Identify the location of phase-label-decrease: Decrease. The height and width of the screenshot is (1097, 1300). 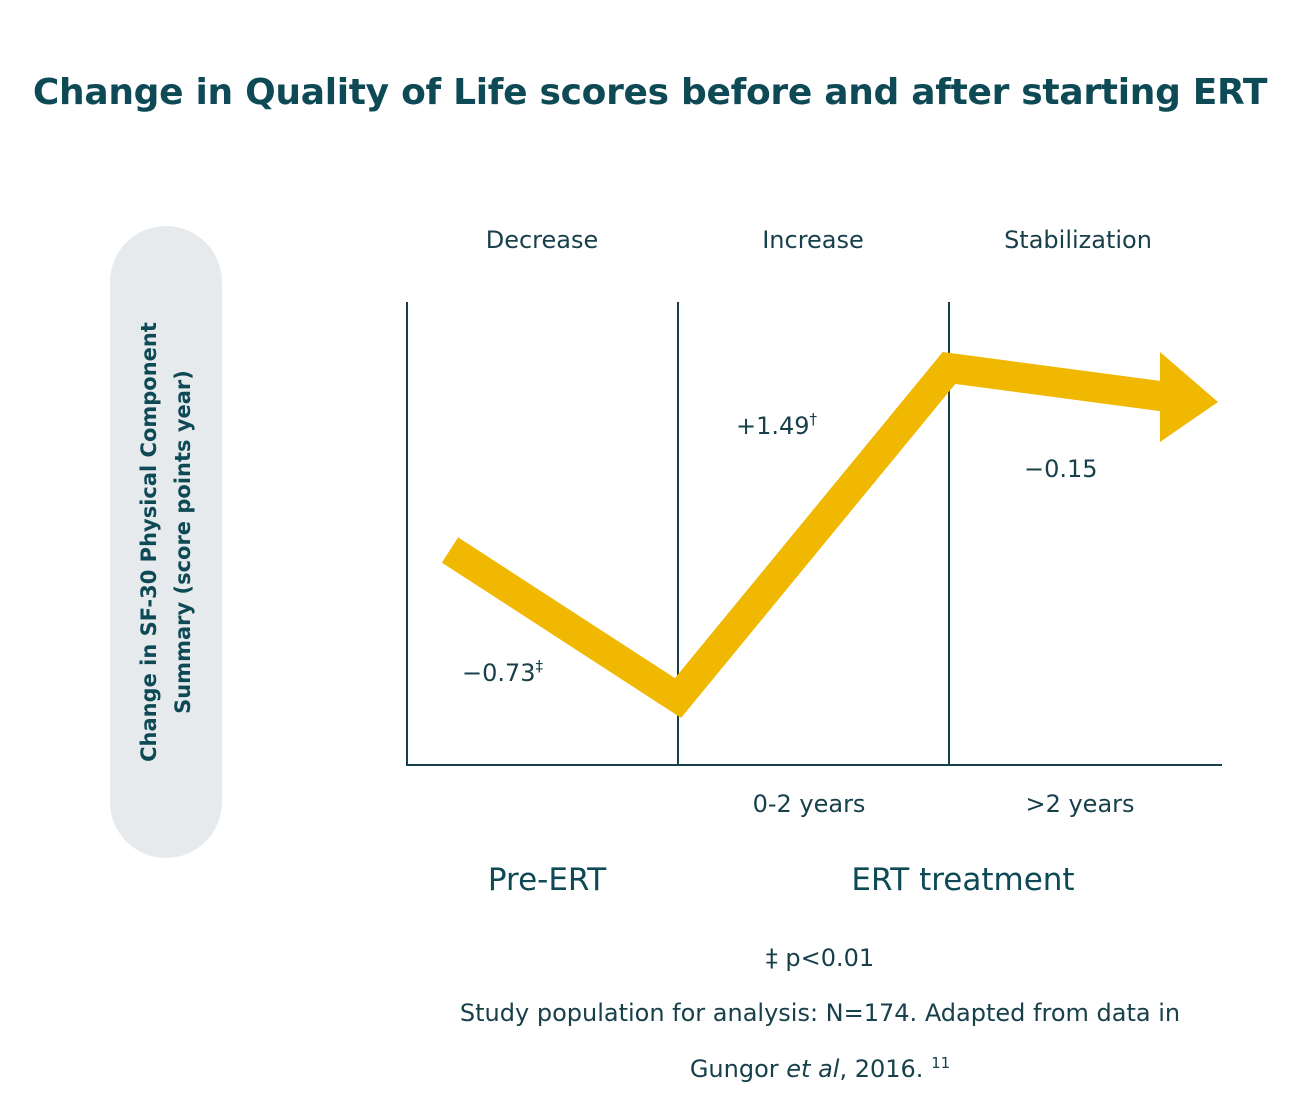
(542, 240).